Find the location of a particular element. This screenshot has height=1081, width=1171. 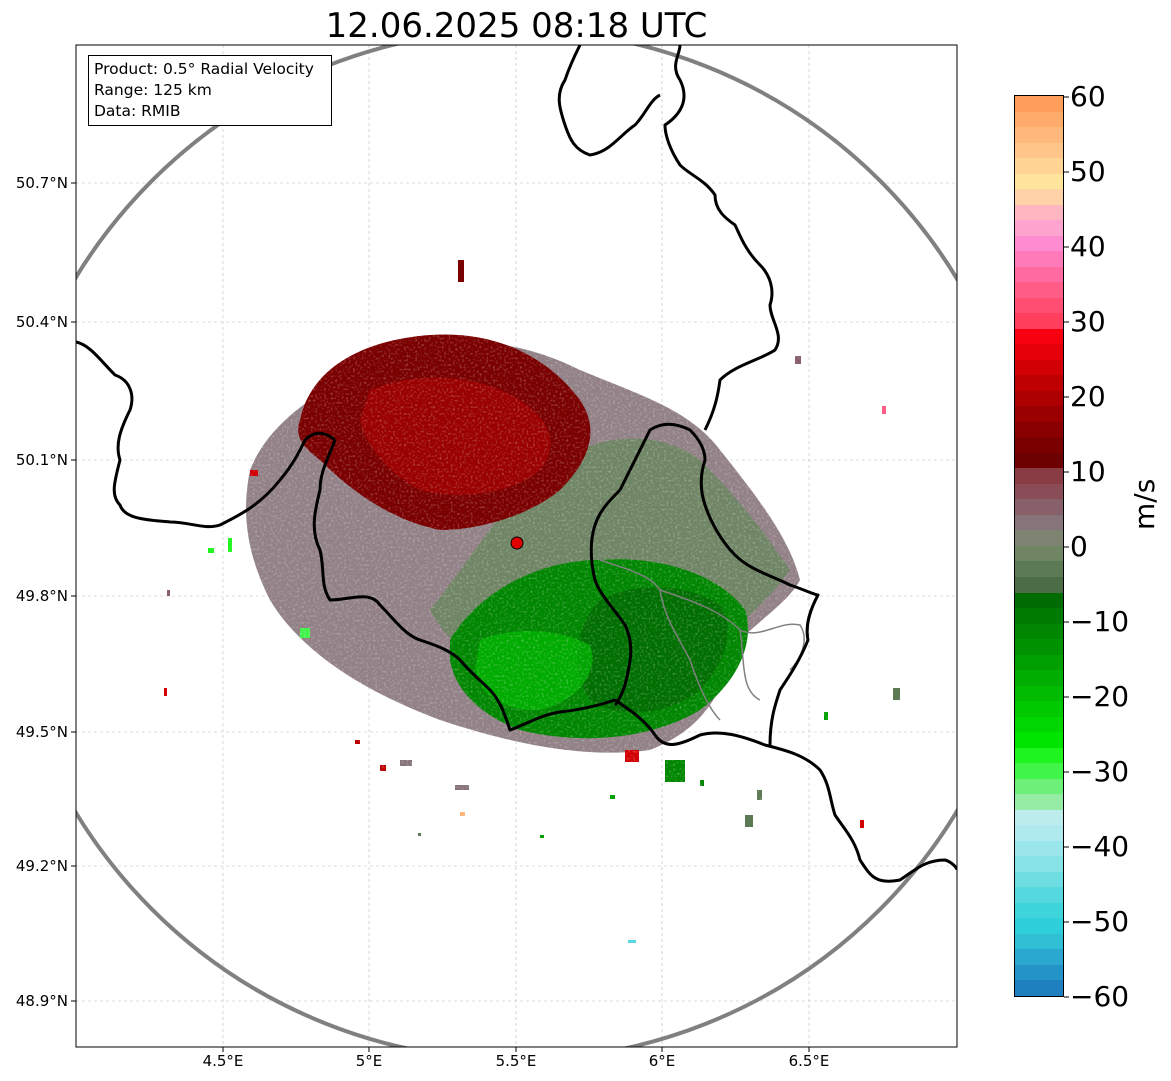

lon-label: 5°E is located at coordinates (369, 1061).